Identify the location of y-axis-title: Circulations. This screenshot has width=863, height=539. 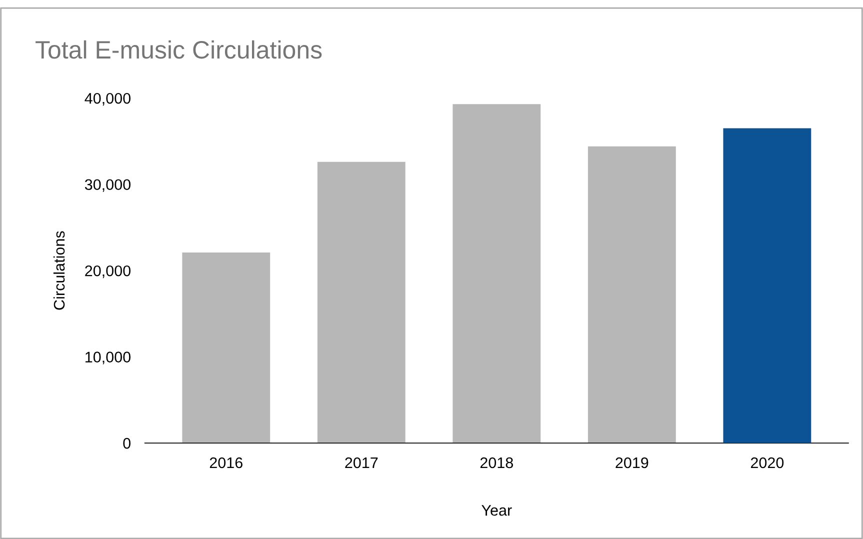
(59, 270).